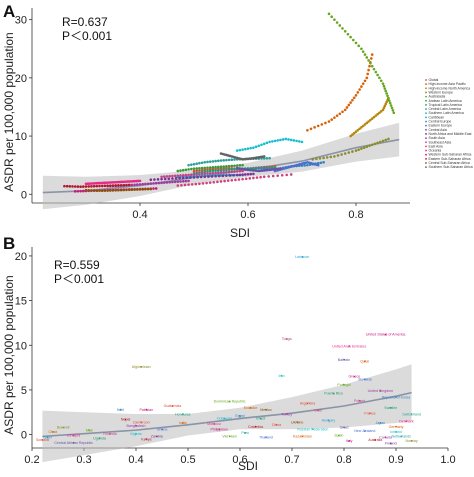  I want to click on b-country-label-49: China, so click(276, 425).